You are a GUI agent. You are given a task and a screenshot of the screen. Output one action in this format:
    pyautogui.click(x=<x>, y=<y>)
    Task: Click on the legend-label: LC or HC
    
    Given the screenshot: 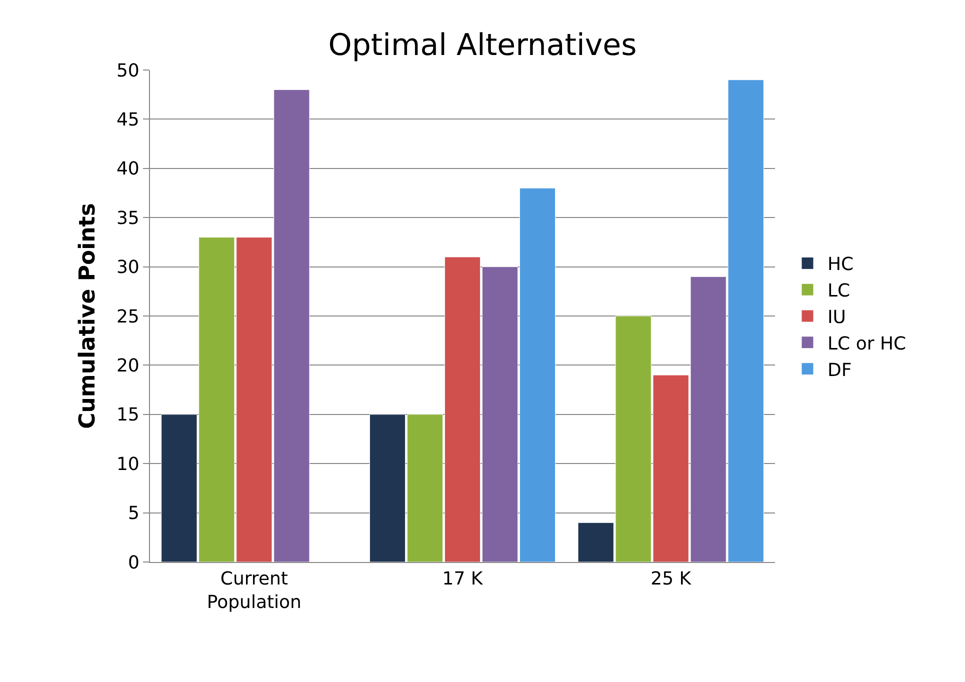 What is the action you would take?
    pyautogui.click(x=867, y=343)
    